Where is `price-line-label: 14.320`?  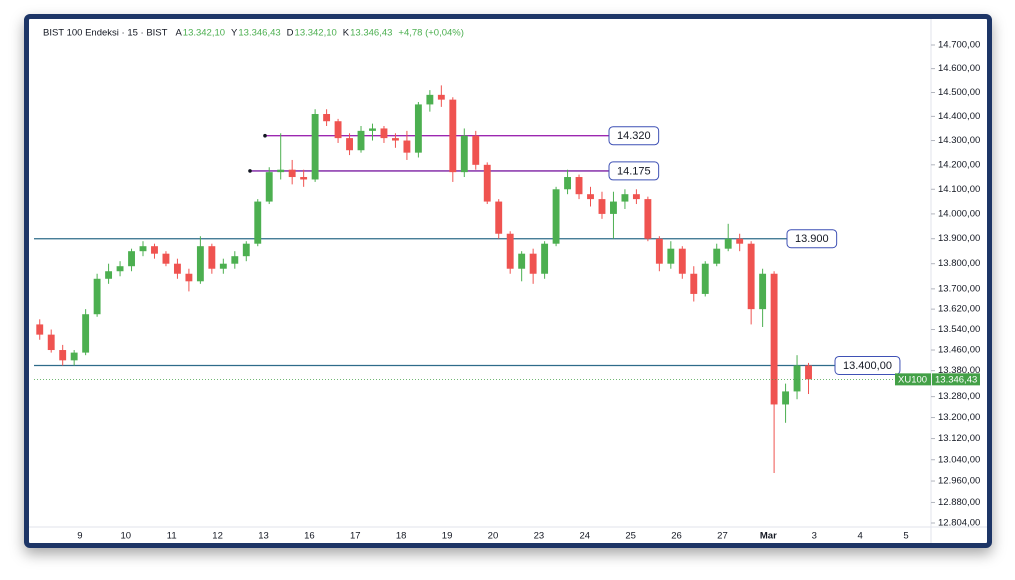
price-line-label: 14.320 is located at coordinates (634, 136).